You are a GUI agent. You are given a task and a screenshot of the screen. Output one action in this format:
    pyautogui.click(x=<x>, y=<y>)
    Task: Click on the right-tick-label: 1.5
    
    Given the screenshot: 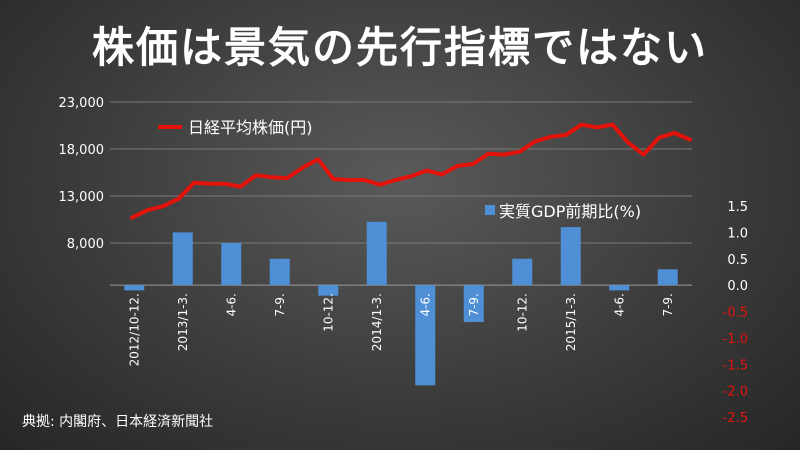 What is the action you would take?
    pyautogui.click(x=737, y=207)
    